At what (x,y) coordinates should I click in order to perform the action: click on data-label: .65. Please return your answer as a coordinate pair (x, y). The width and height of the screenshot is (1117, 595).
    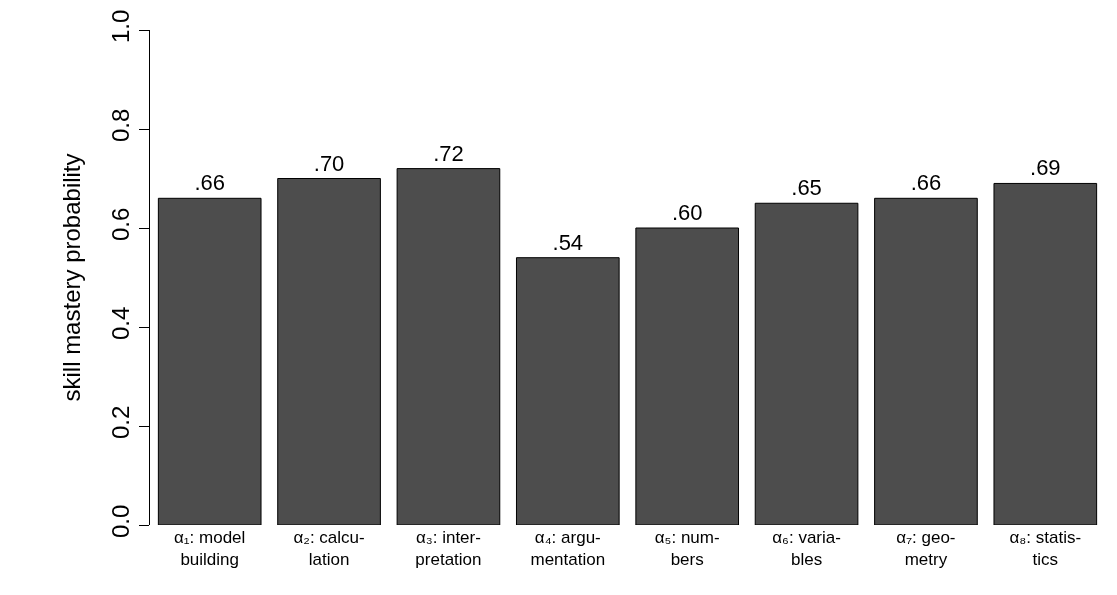
    Looking at the image, I should click on (806, 188).